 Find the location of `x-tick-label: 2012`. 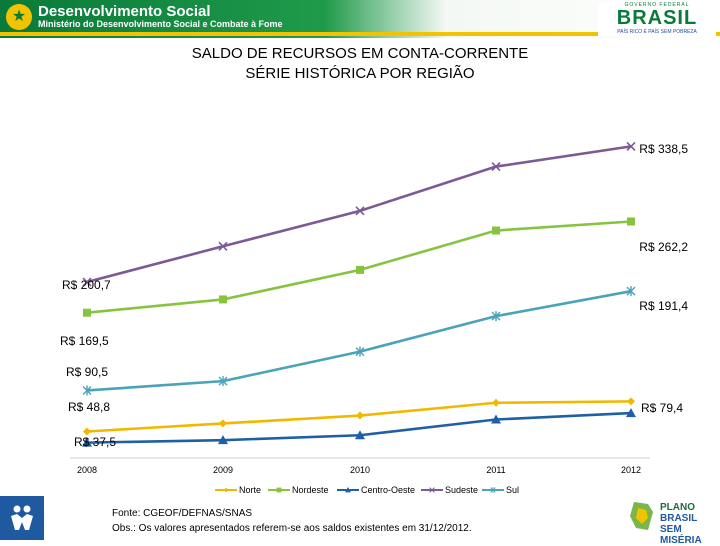

x-tick-label: 2012 is located at coordinates (631, 470).